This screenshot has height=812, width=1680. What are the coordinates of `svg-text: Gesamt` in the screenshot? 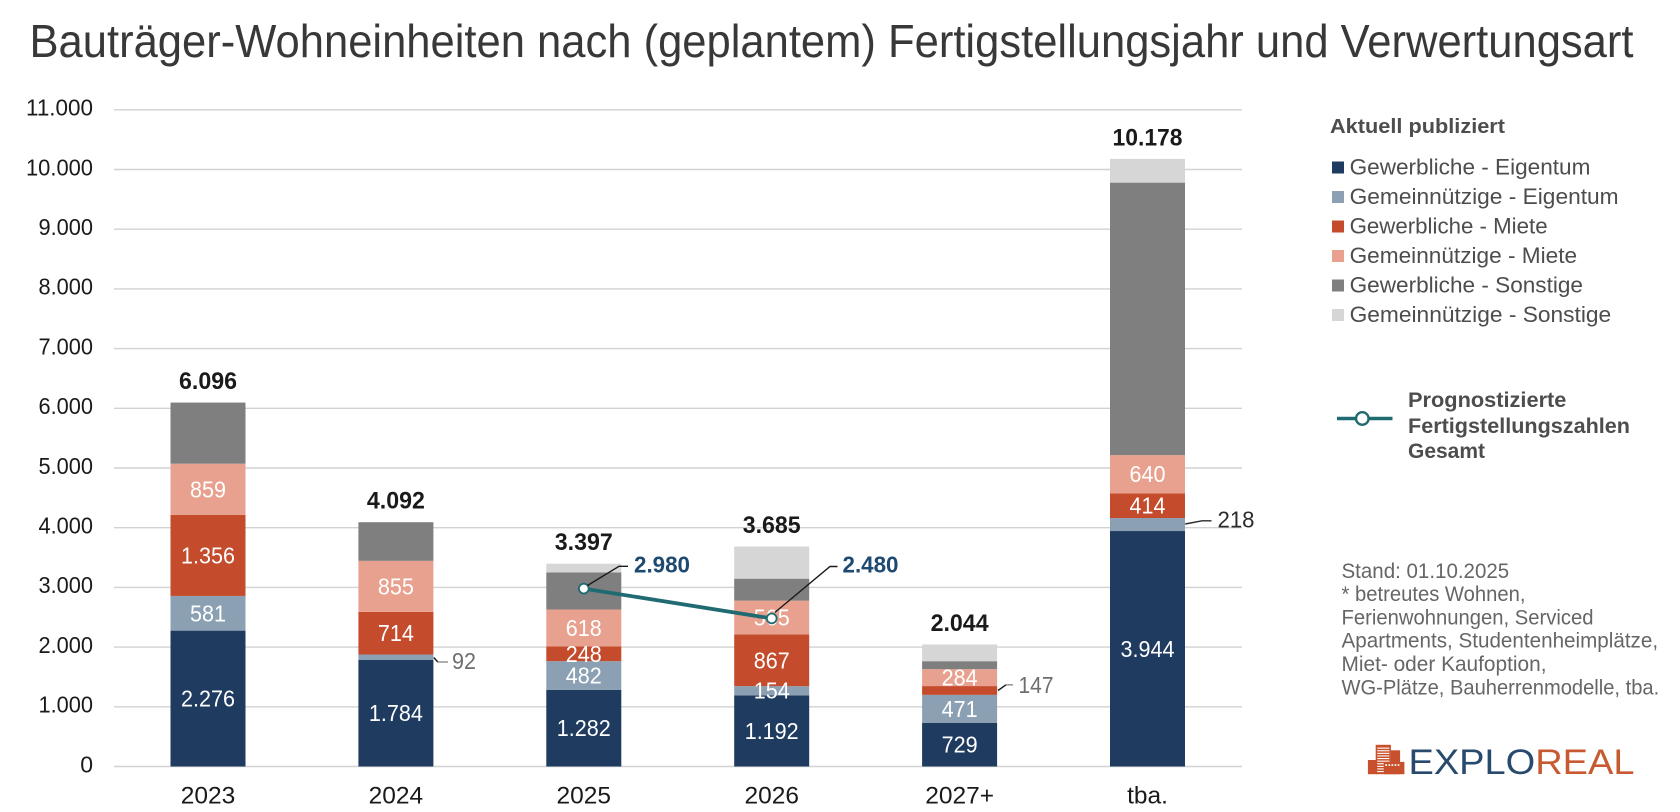 It's located at (1446, 450).